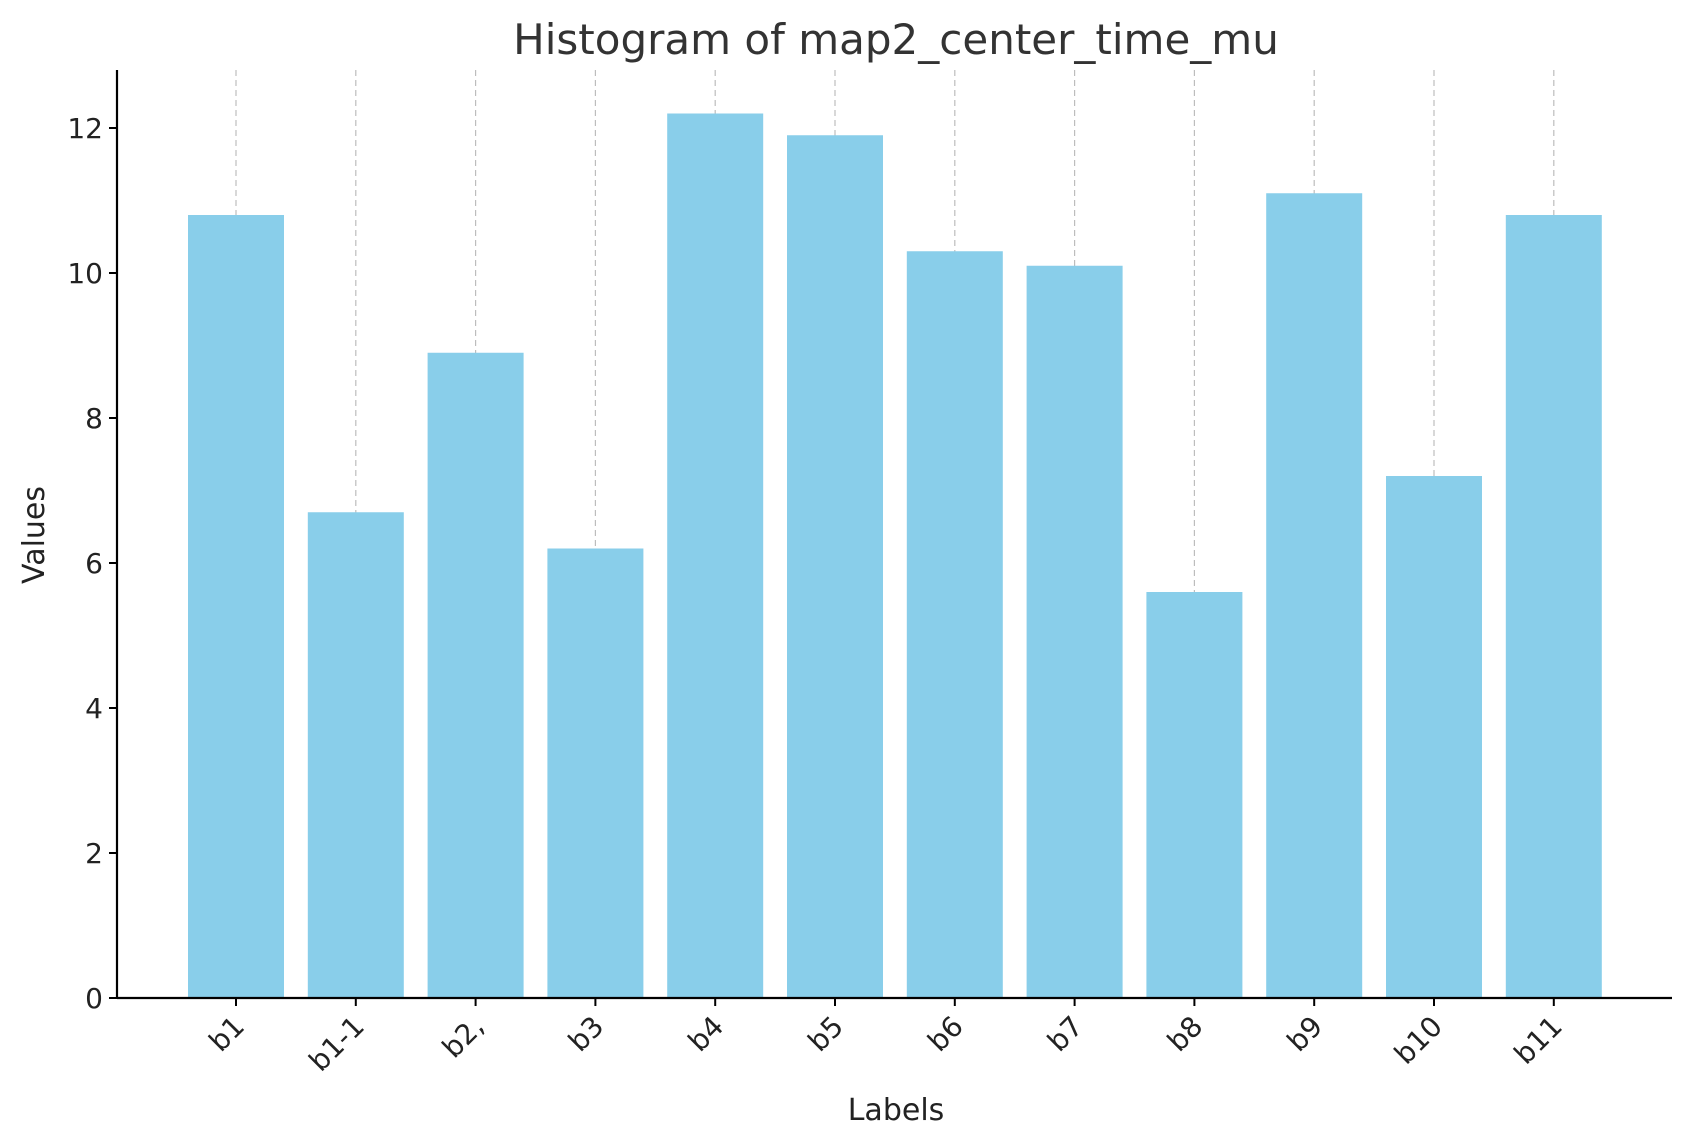 This screenshot has width=1686, height=1145. I want to click on x-tick-label: b7, so click(1065, 1034).